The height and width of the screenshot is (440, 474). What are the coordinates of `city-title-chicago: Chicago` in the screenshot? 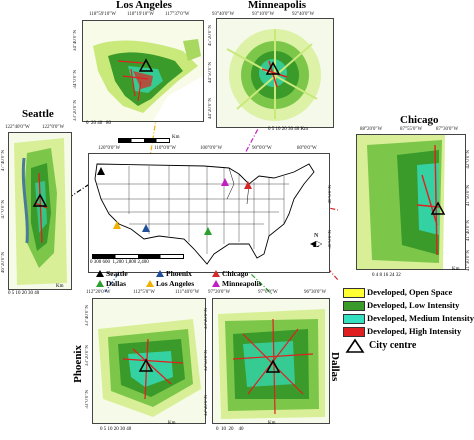 It's located at (419, 120).